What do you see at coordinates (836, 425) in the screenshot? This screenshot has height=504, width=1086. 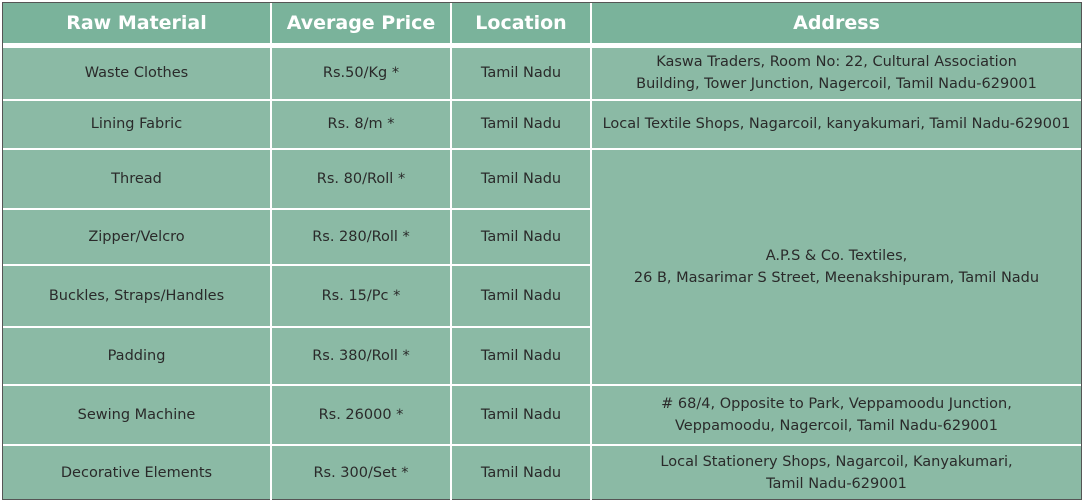 I see `address-line: Veppamoodu, Nagercoil, Tamil Nadu-629001` at bounding box center [836, 425].